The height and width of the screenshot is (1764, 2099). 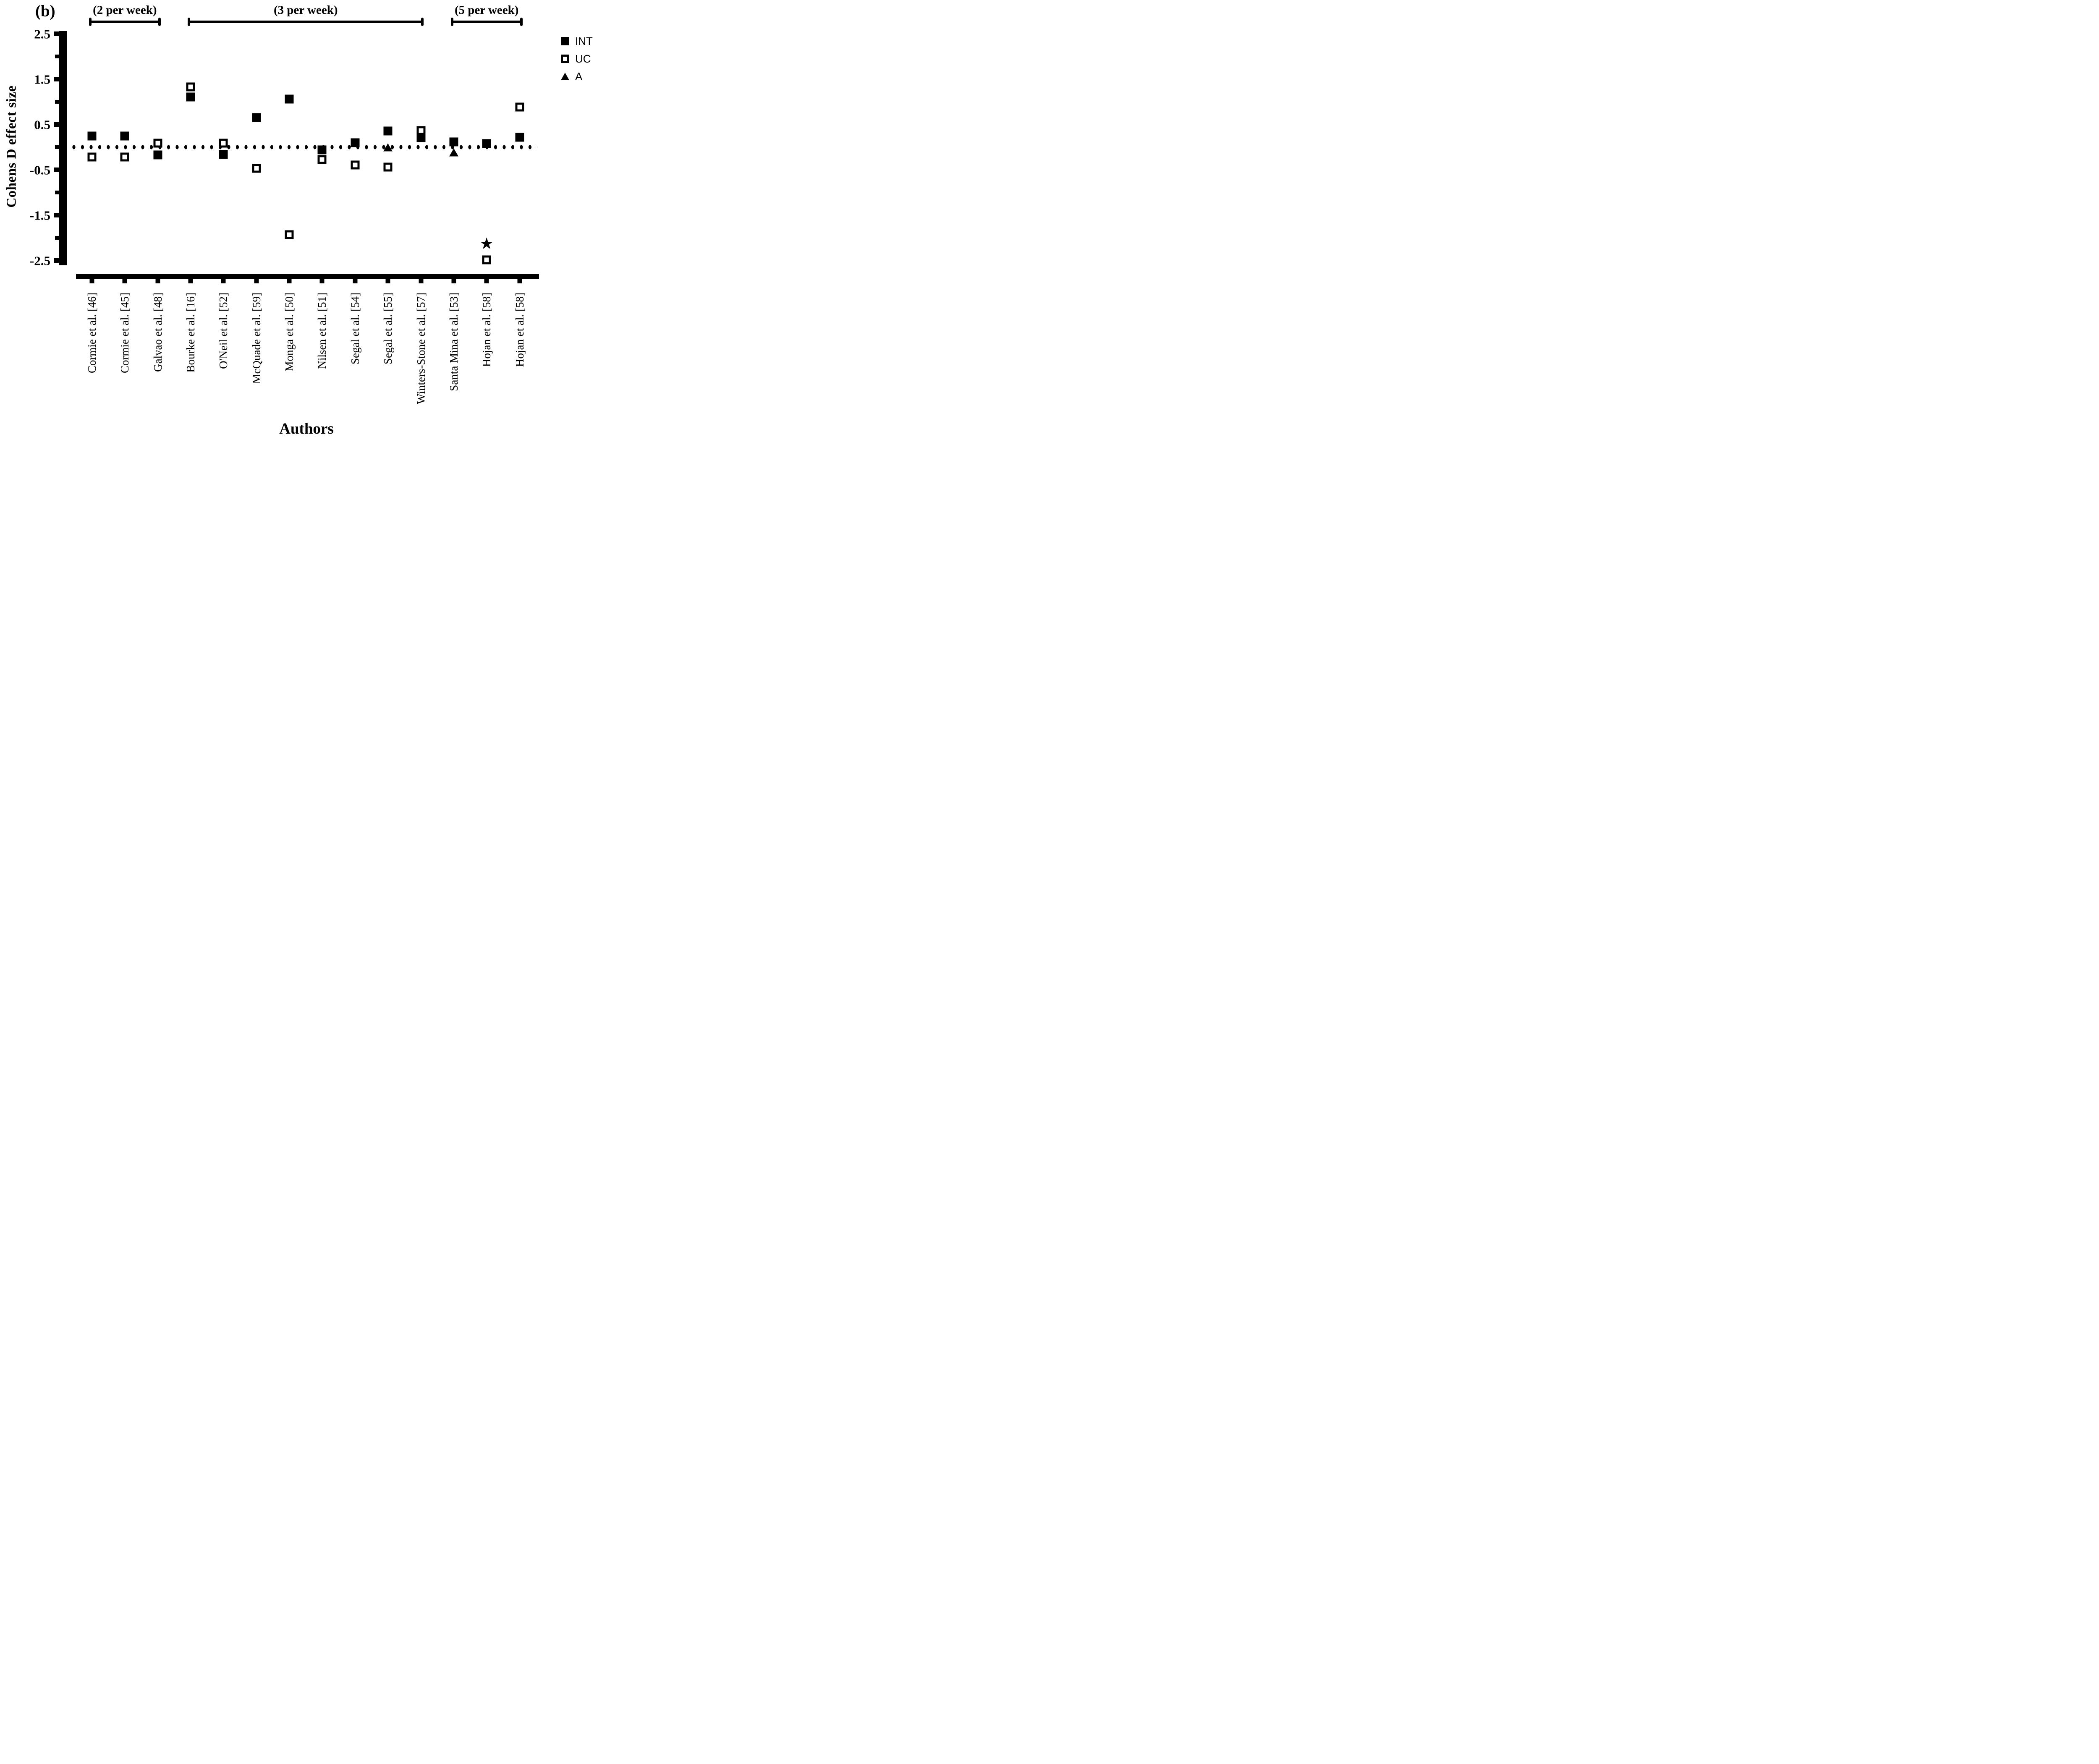 What do you see at coordinates (45, 11) in the screenshot?
I see `figure-panel-label: (b)` at bounding box center [45, 11].